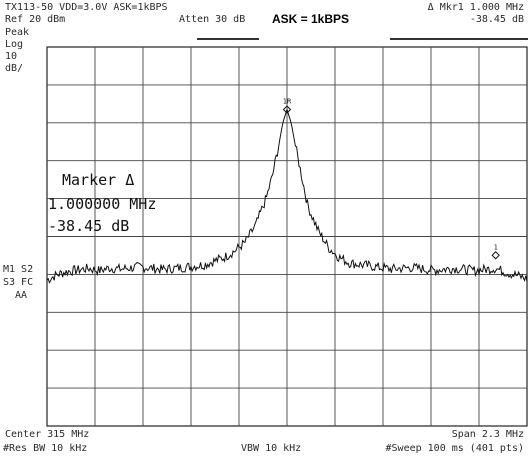  Describe the element at coordinates (35, 19) in the screenshot. I see `ref-level: Ref 20 dBm` at that location.